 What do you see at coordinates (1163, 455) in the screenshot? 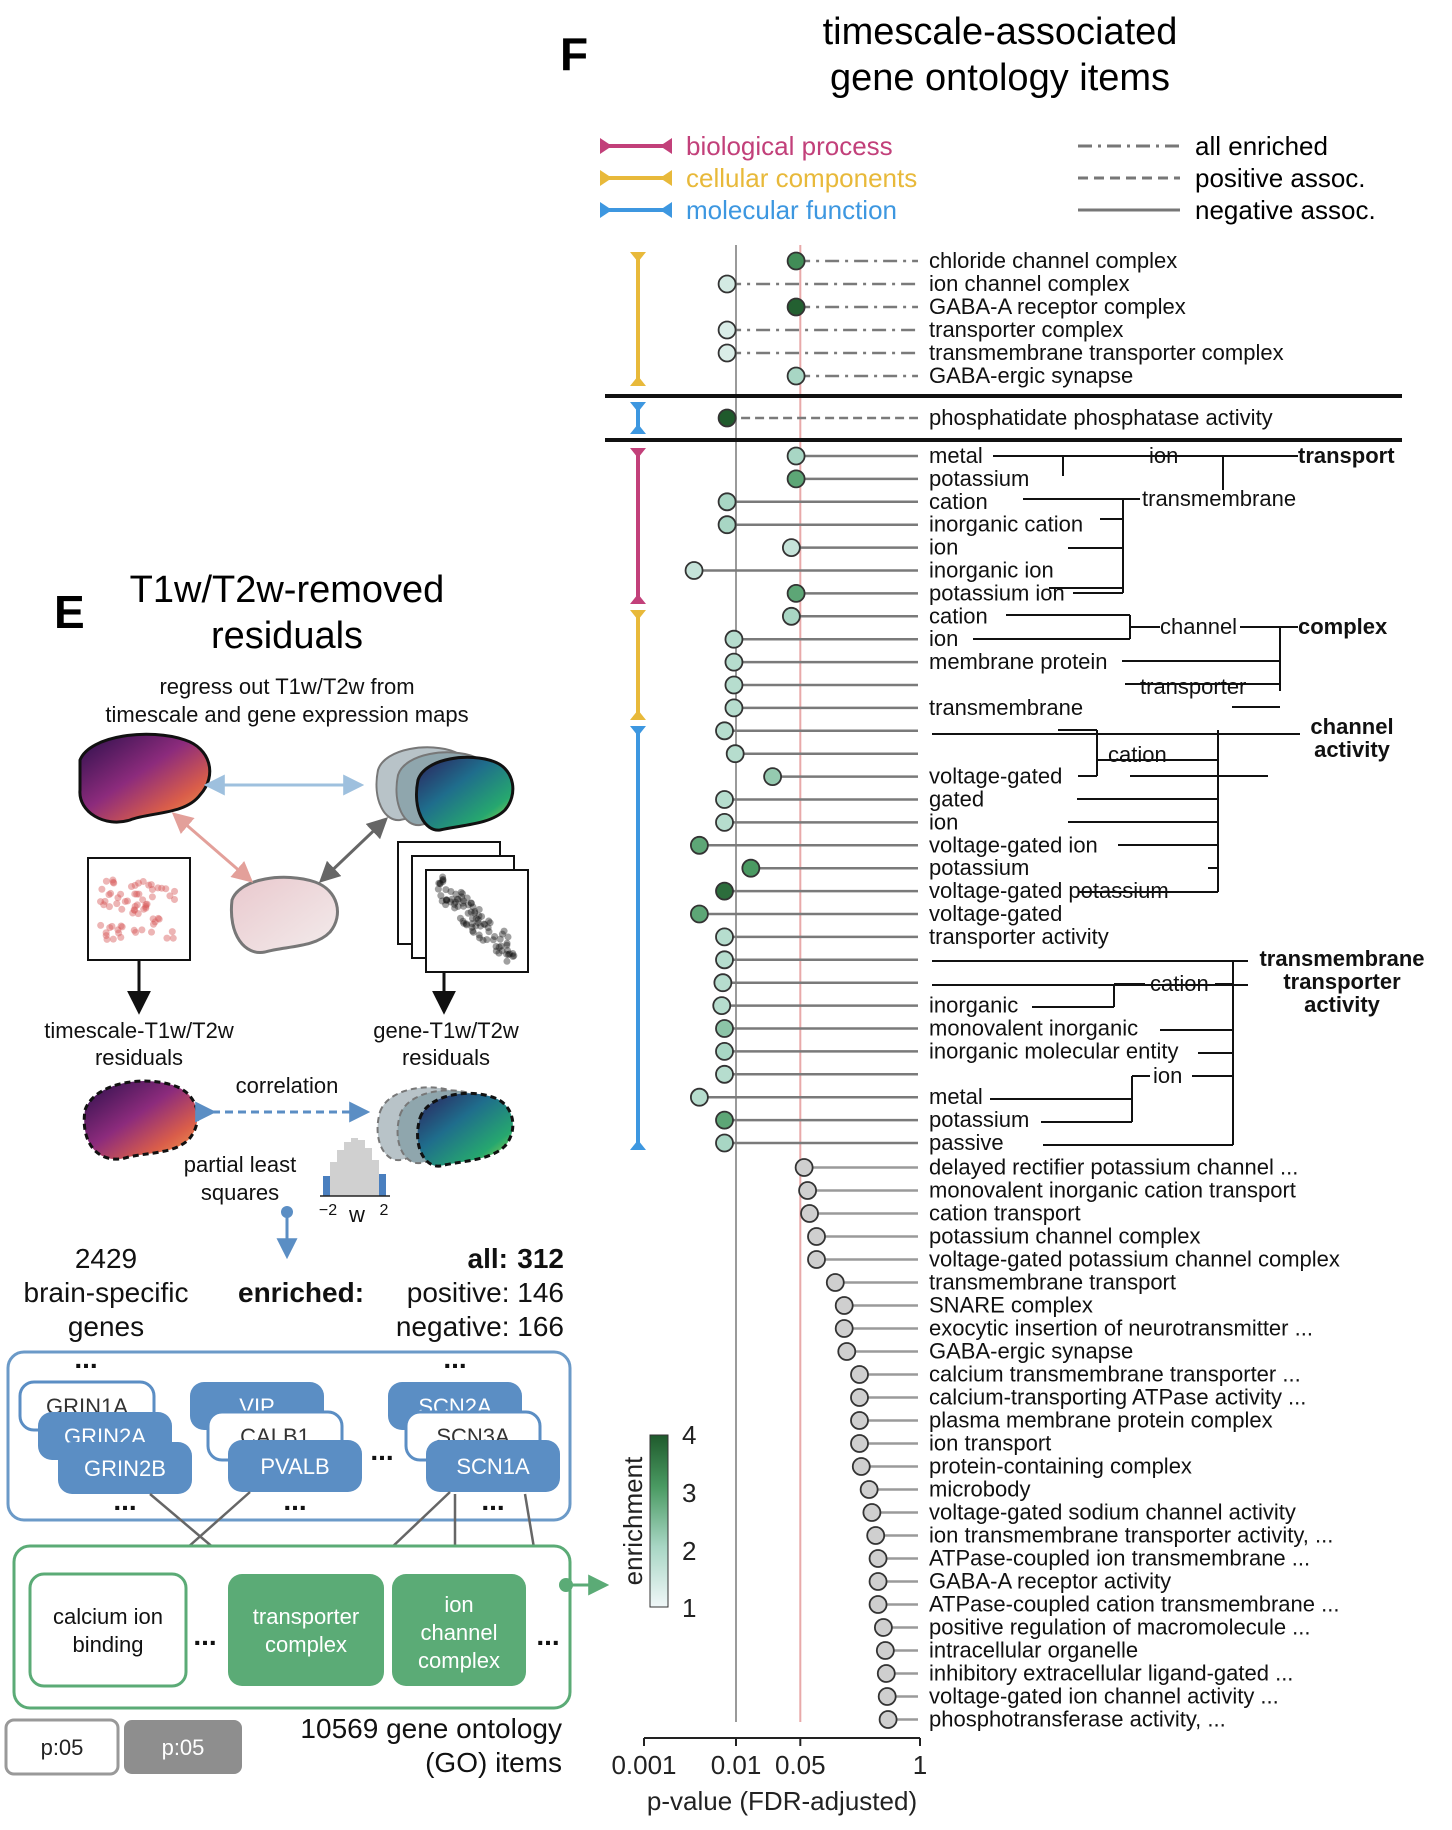
I see `hier-label-ion: ion` at bounding box center [1163, 455].